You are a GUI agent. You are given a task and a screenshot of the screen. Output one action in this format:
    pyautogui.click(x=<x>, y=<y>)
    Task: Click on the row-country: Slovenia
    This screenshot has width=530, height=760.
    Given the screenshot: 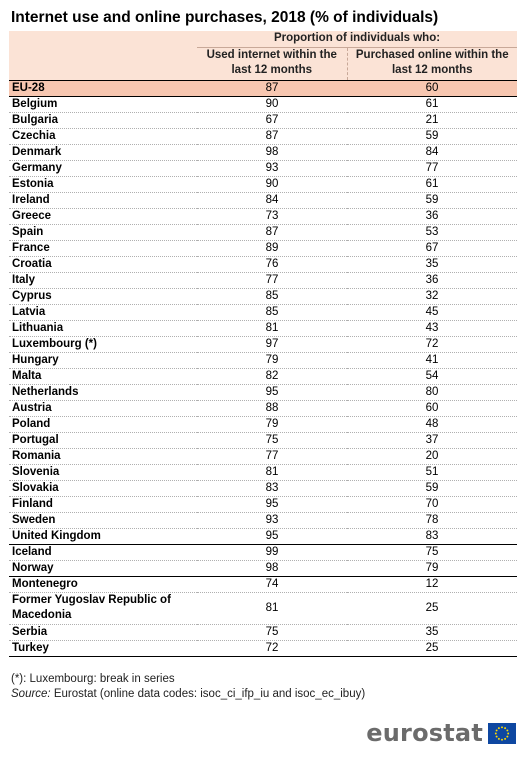 What is the action you would take?
    pyautogui.click(x=103, y=472)
    